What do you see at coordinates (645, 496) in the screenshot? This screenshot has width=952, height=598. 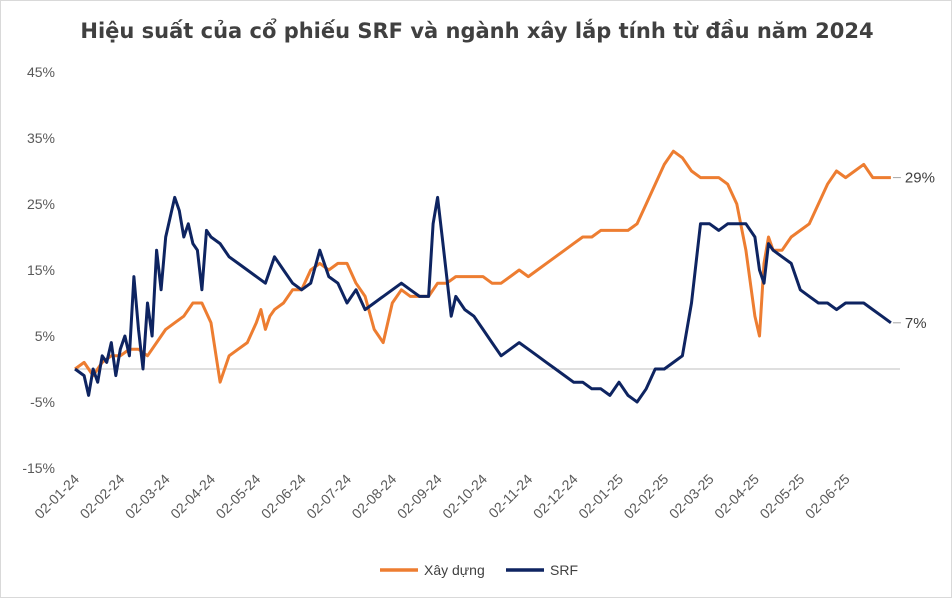 I see `x-tick-label: 02-02-25` at bounding box center [645, 496].